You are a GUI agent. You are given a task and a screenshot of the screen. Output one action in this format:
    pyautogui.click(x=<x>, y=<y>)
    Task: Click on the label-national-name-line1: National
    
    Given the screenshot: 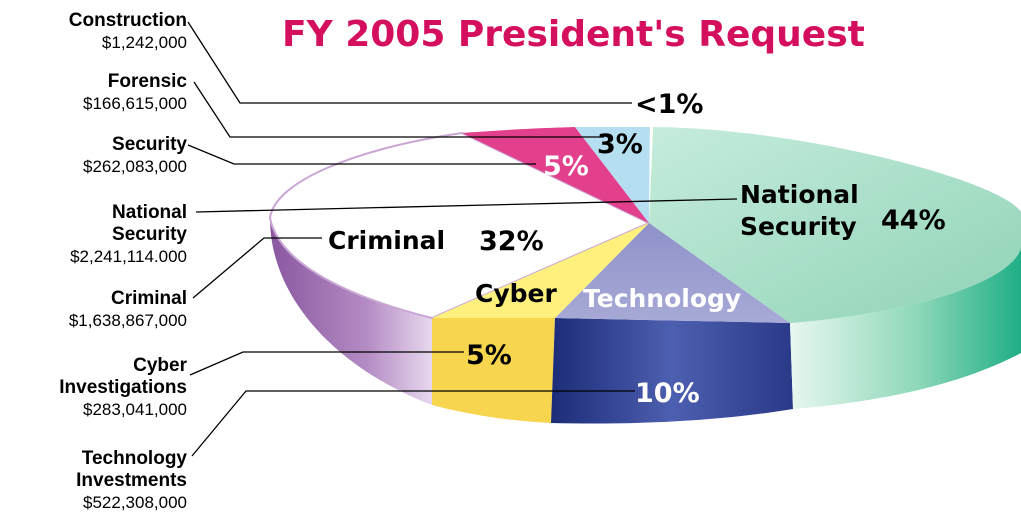 What is the action you would take?
    pyautogui.click(x=149, y=212)
    